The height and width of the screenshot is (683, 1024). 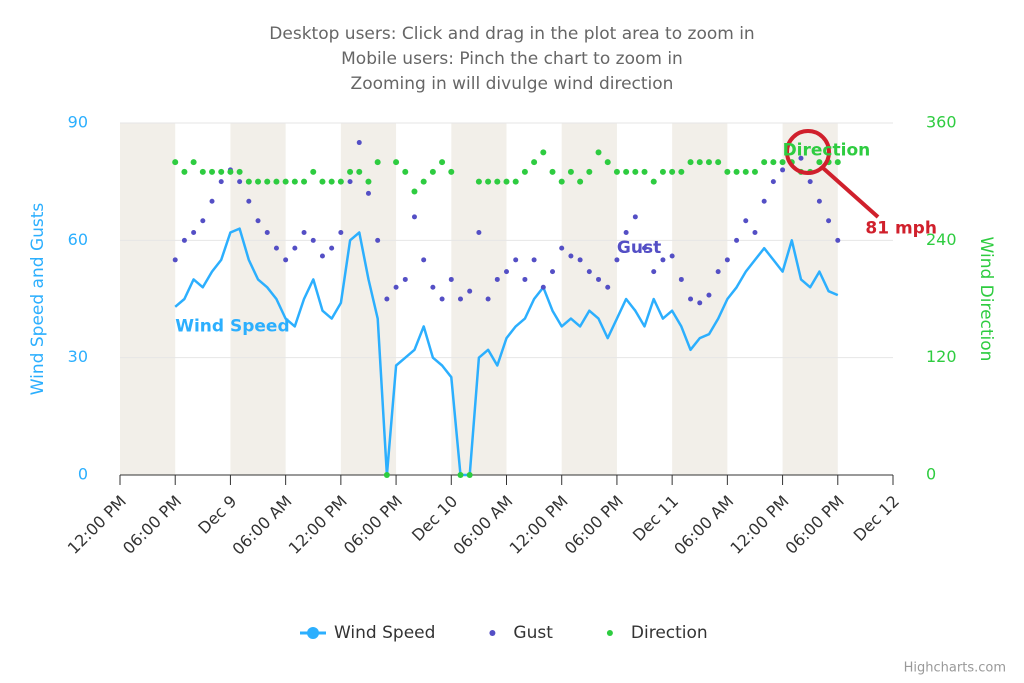 What do you see at coordinates (78, 239) in the screenshot?
I see `y-tick-label: 60` at bounding box center [78, 239].